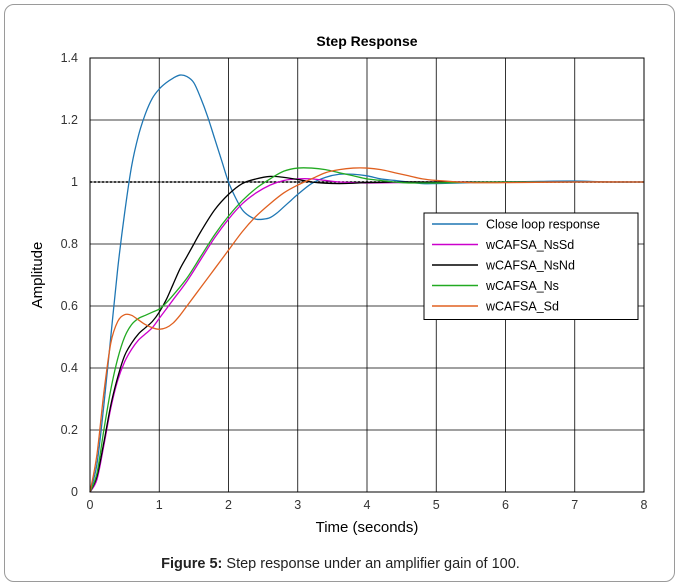  I want to click on caption-label: Figure 5:, so click(192, 564).